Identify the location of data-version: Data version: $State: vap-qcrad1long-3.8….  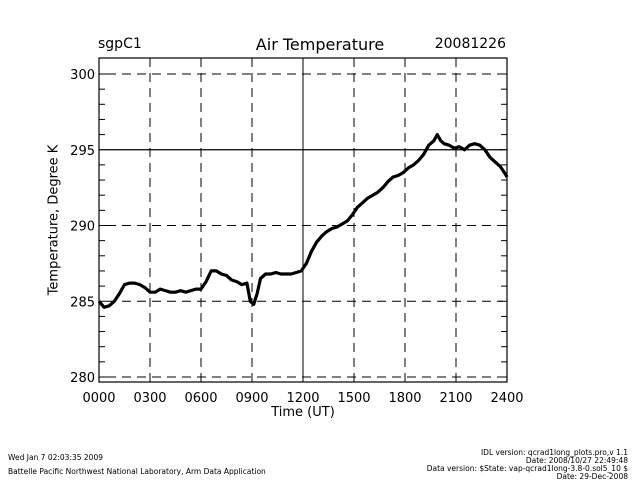
(527, 468).